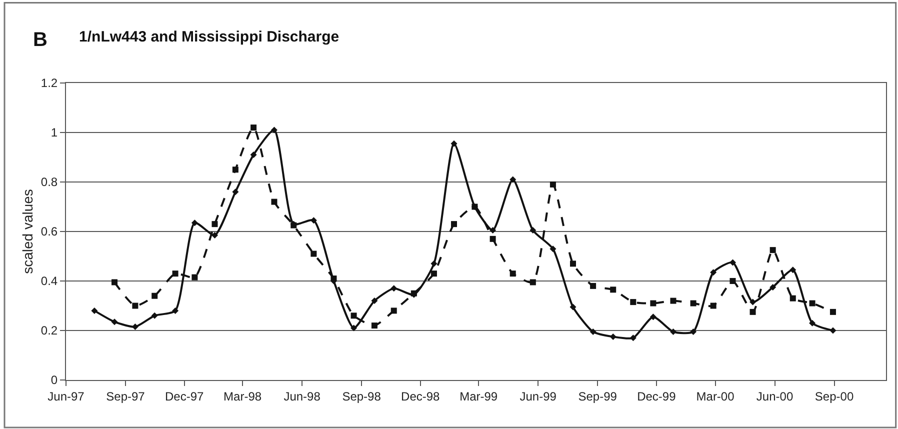 The width and height of the screenshot is (898, 429). What do you see at coordinates (126, 396) in the screenshot?
I see `x-tick-label: Sep-97` at bounding box center [126, 396].